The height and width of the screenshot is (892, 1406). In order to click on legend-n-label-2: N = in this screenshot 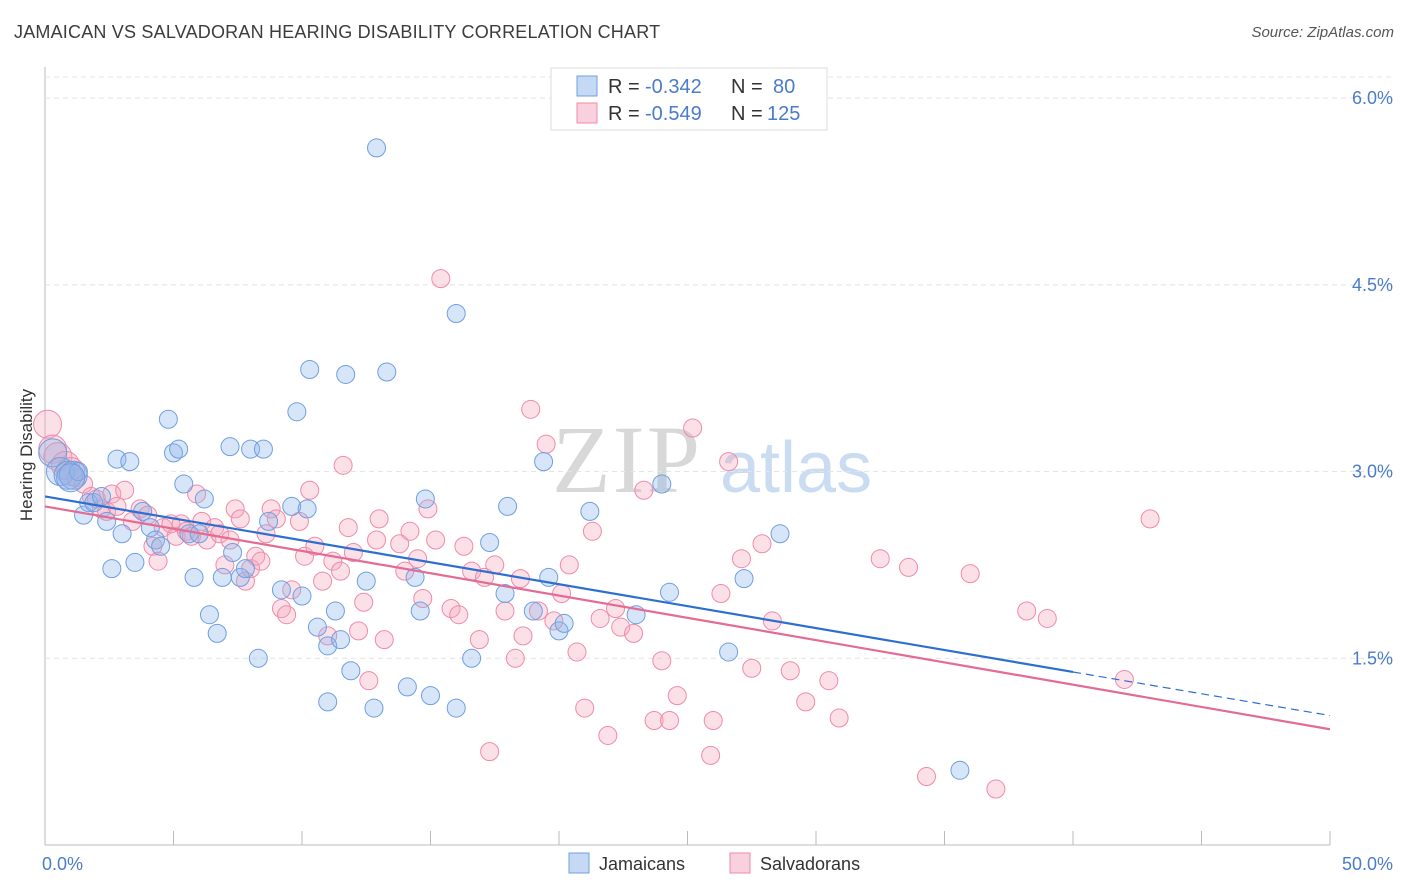, I will do `click(747, 114)`.